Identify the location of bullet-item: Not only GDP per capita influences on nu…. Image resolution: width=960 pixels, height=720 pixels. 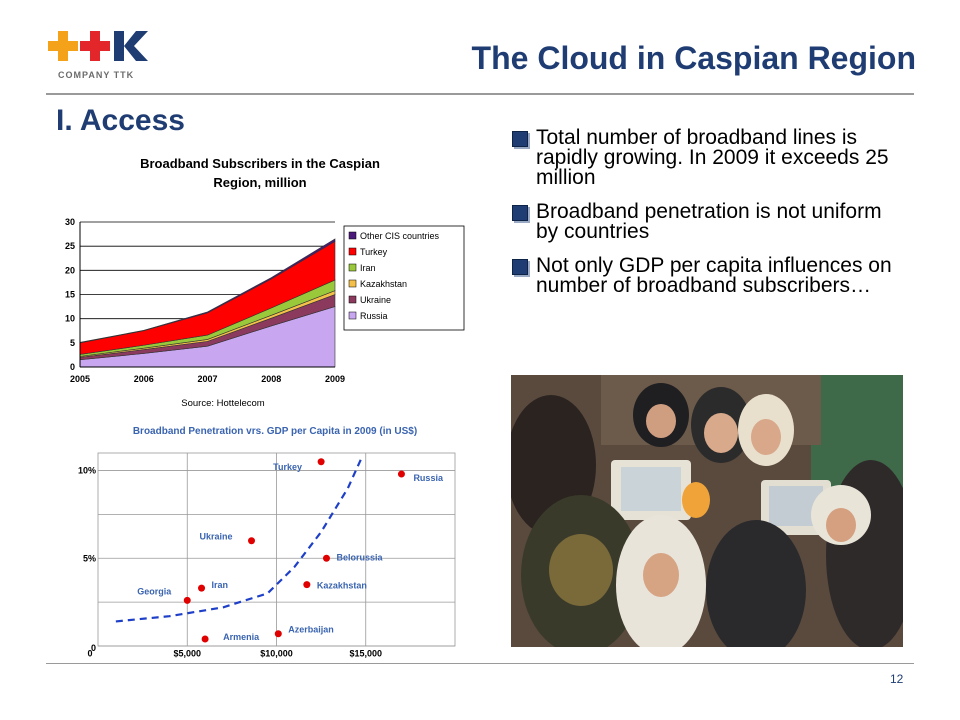
(709, 275).